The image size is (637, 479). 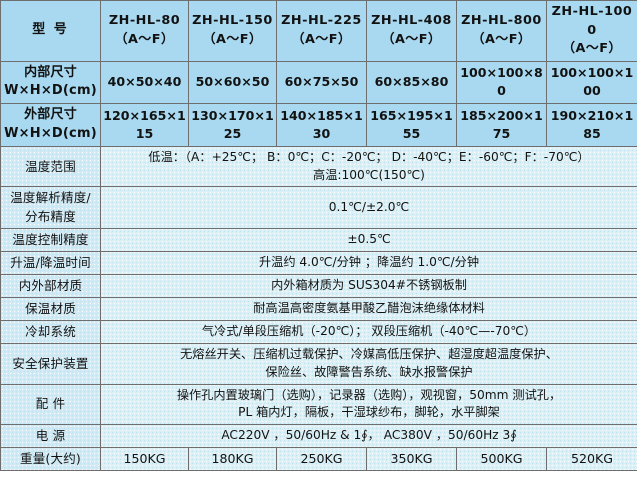 What do you see at coordinates (50, 82) in the screenshot?
I see `row-label-inner-size: 内部尺寸 W×H×D(cm)` at bounding box center [50, 82].